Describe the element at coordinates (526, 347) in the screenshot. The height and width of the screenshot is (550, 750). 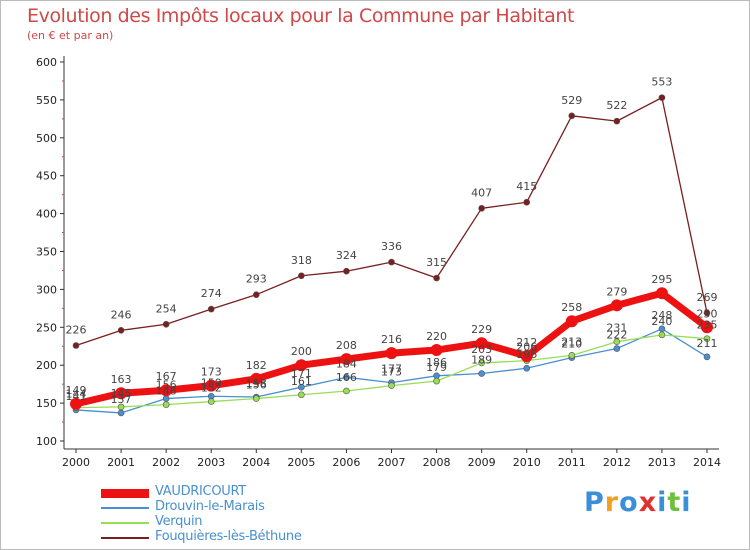
I see `data-label: 206` at that location.